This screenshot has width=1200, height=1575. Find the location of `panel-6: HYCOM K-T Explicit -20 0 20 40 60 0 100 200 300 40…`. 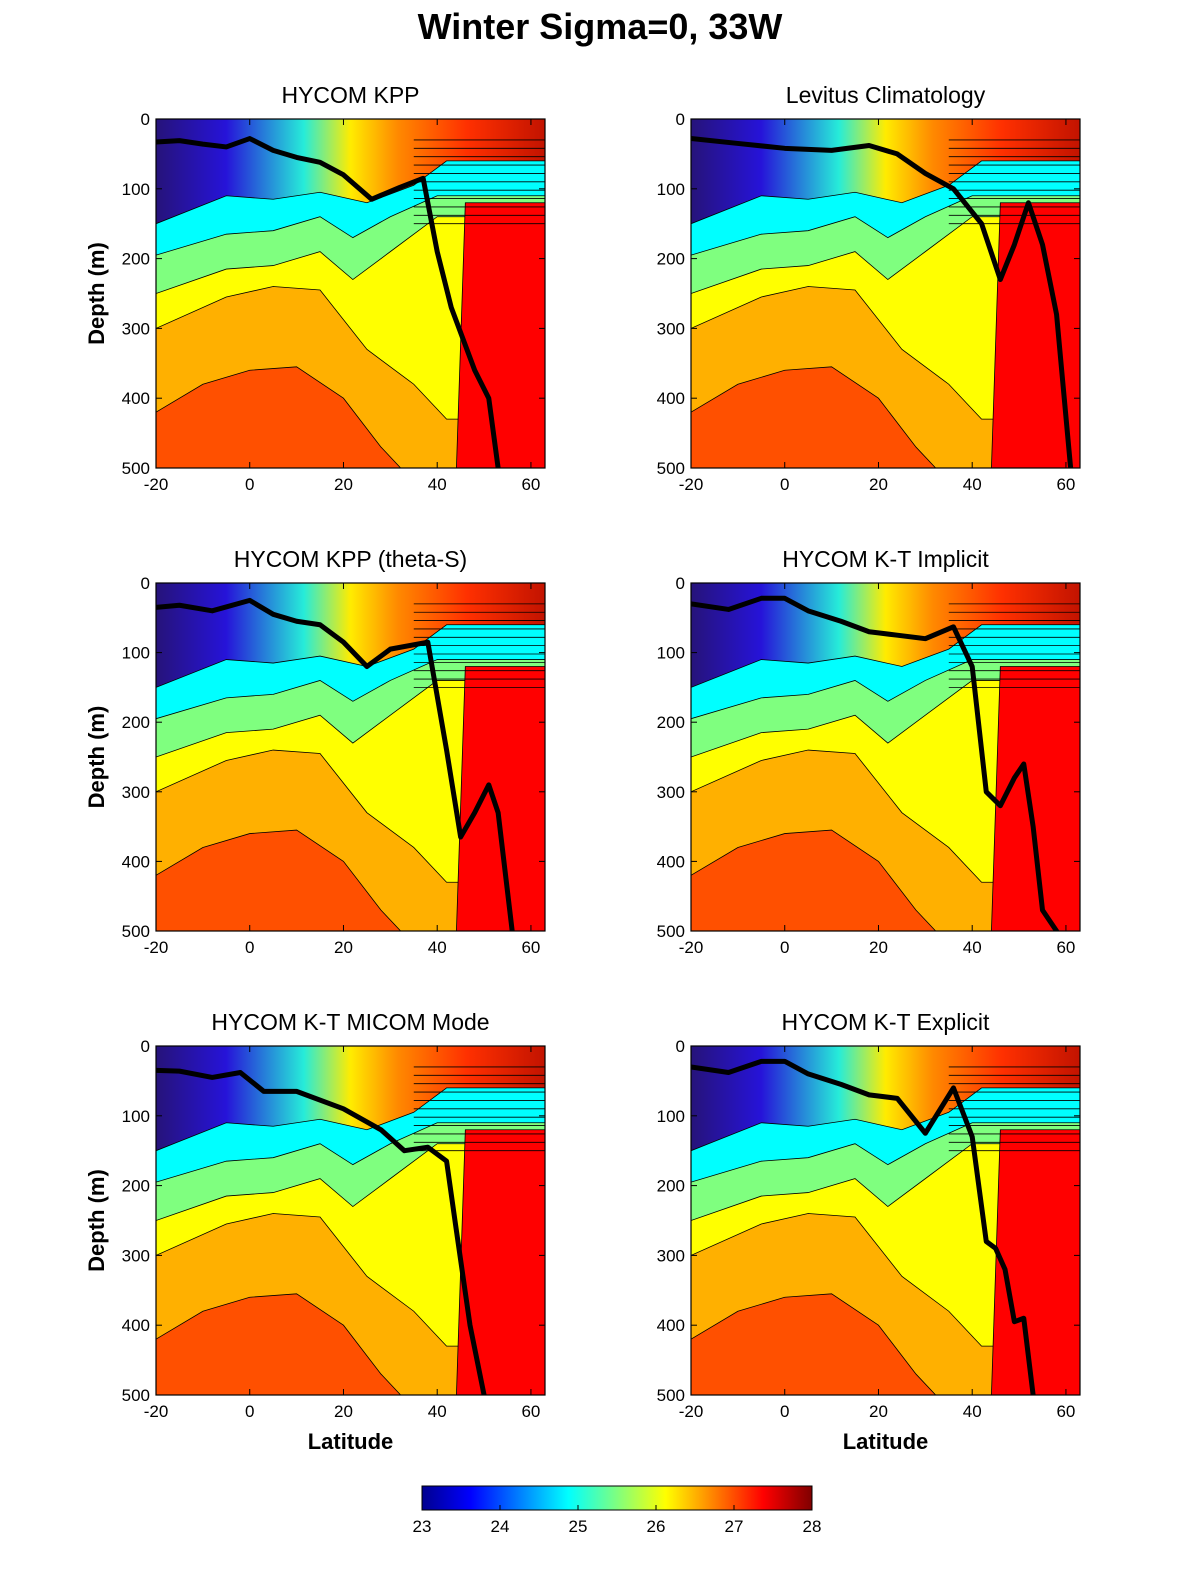

panel-6: HYCOM K-T Explicit -20 0 20 40 60 0 100 200 300 40… is located at coordinates (869, 1231).